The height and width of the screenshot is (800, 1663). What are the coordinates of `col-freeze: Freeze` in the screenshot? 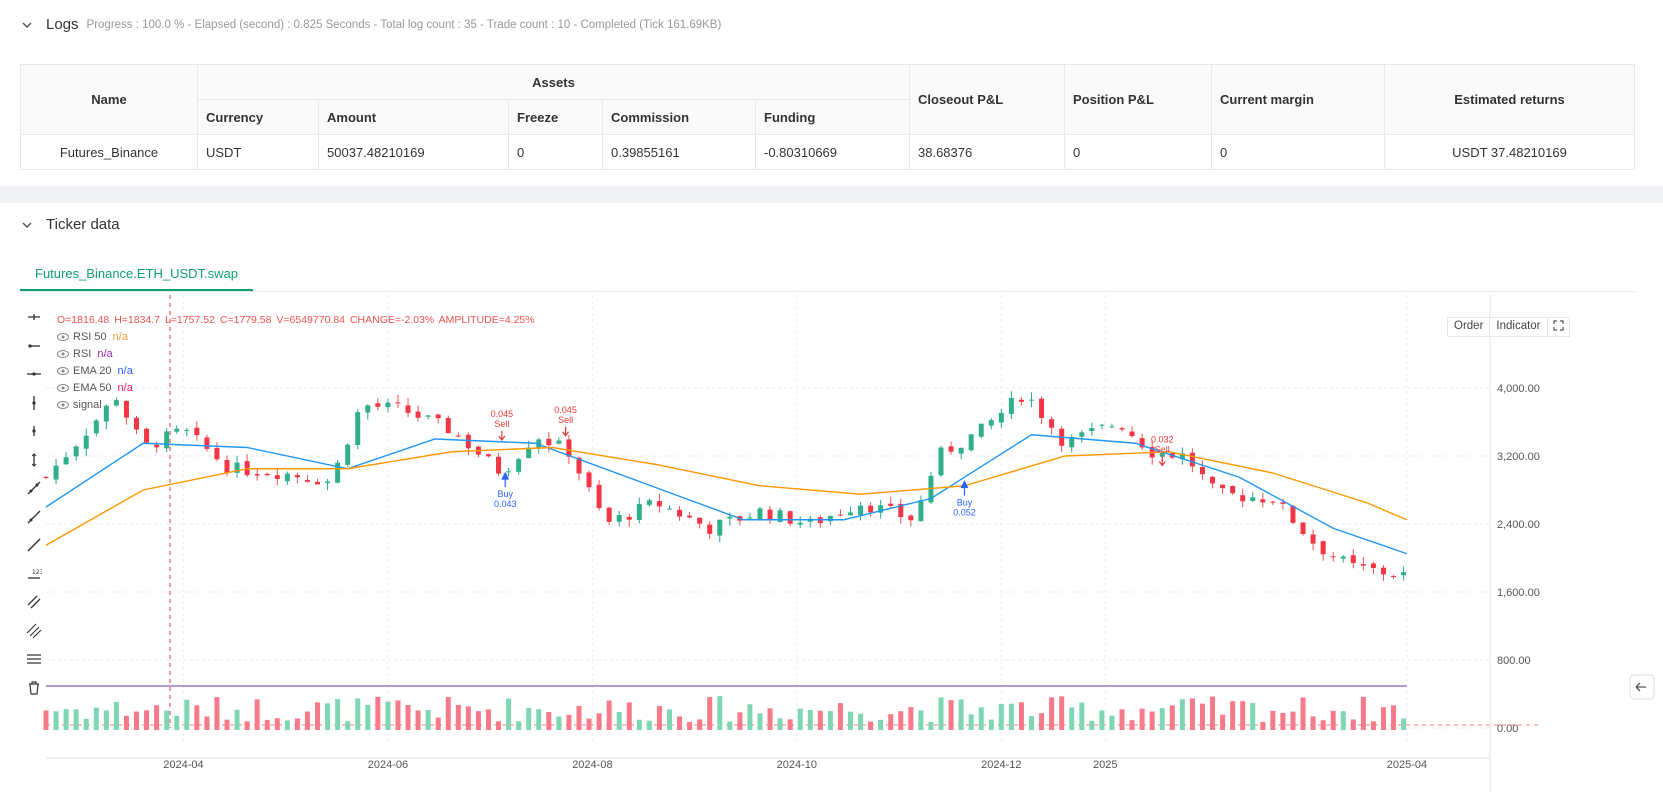 It's located at (555, 117).